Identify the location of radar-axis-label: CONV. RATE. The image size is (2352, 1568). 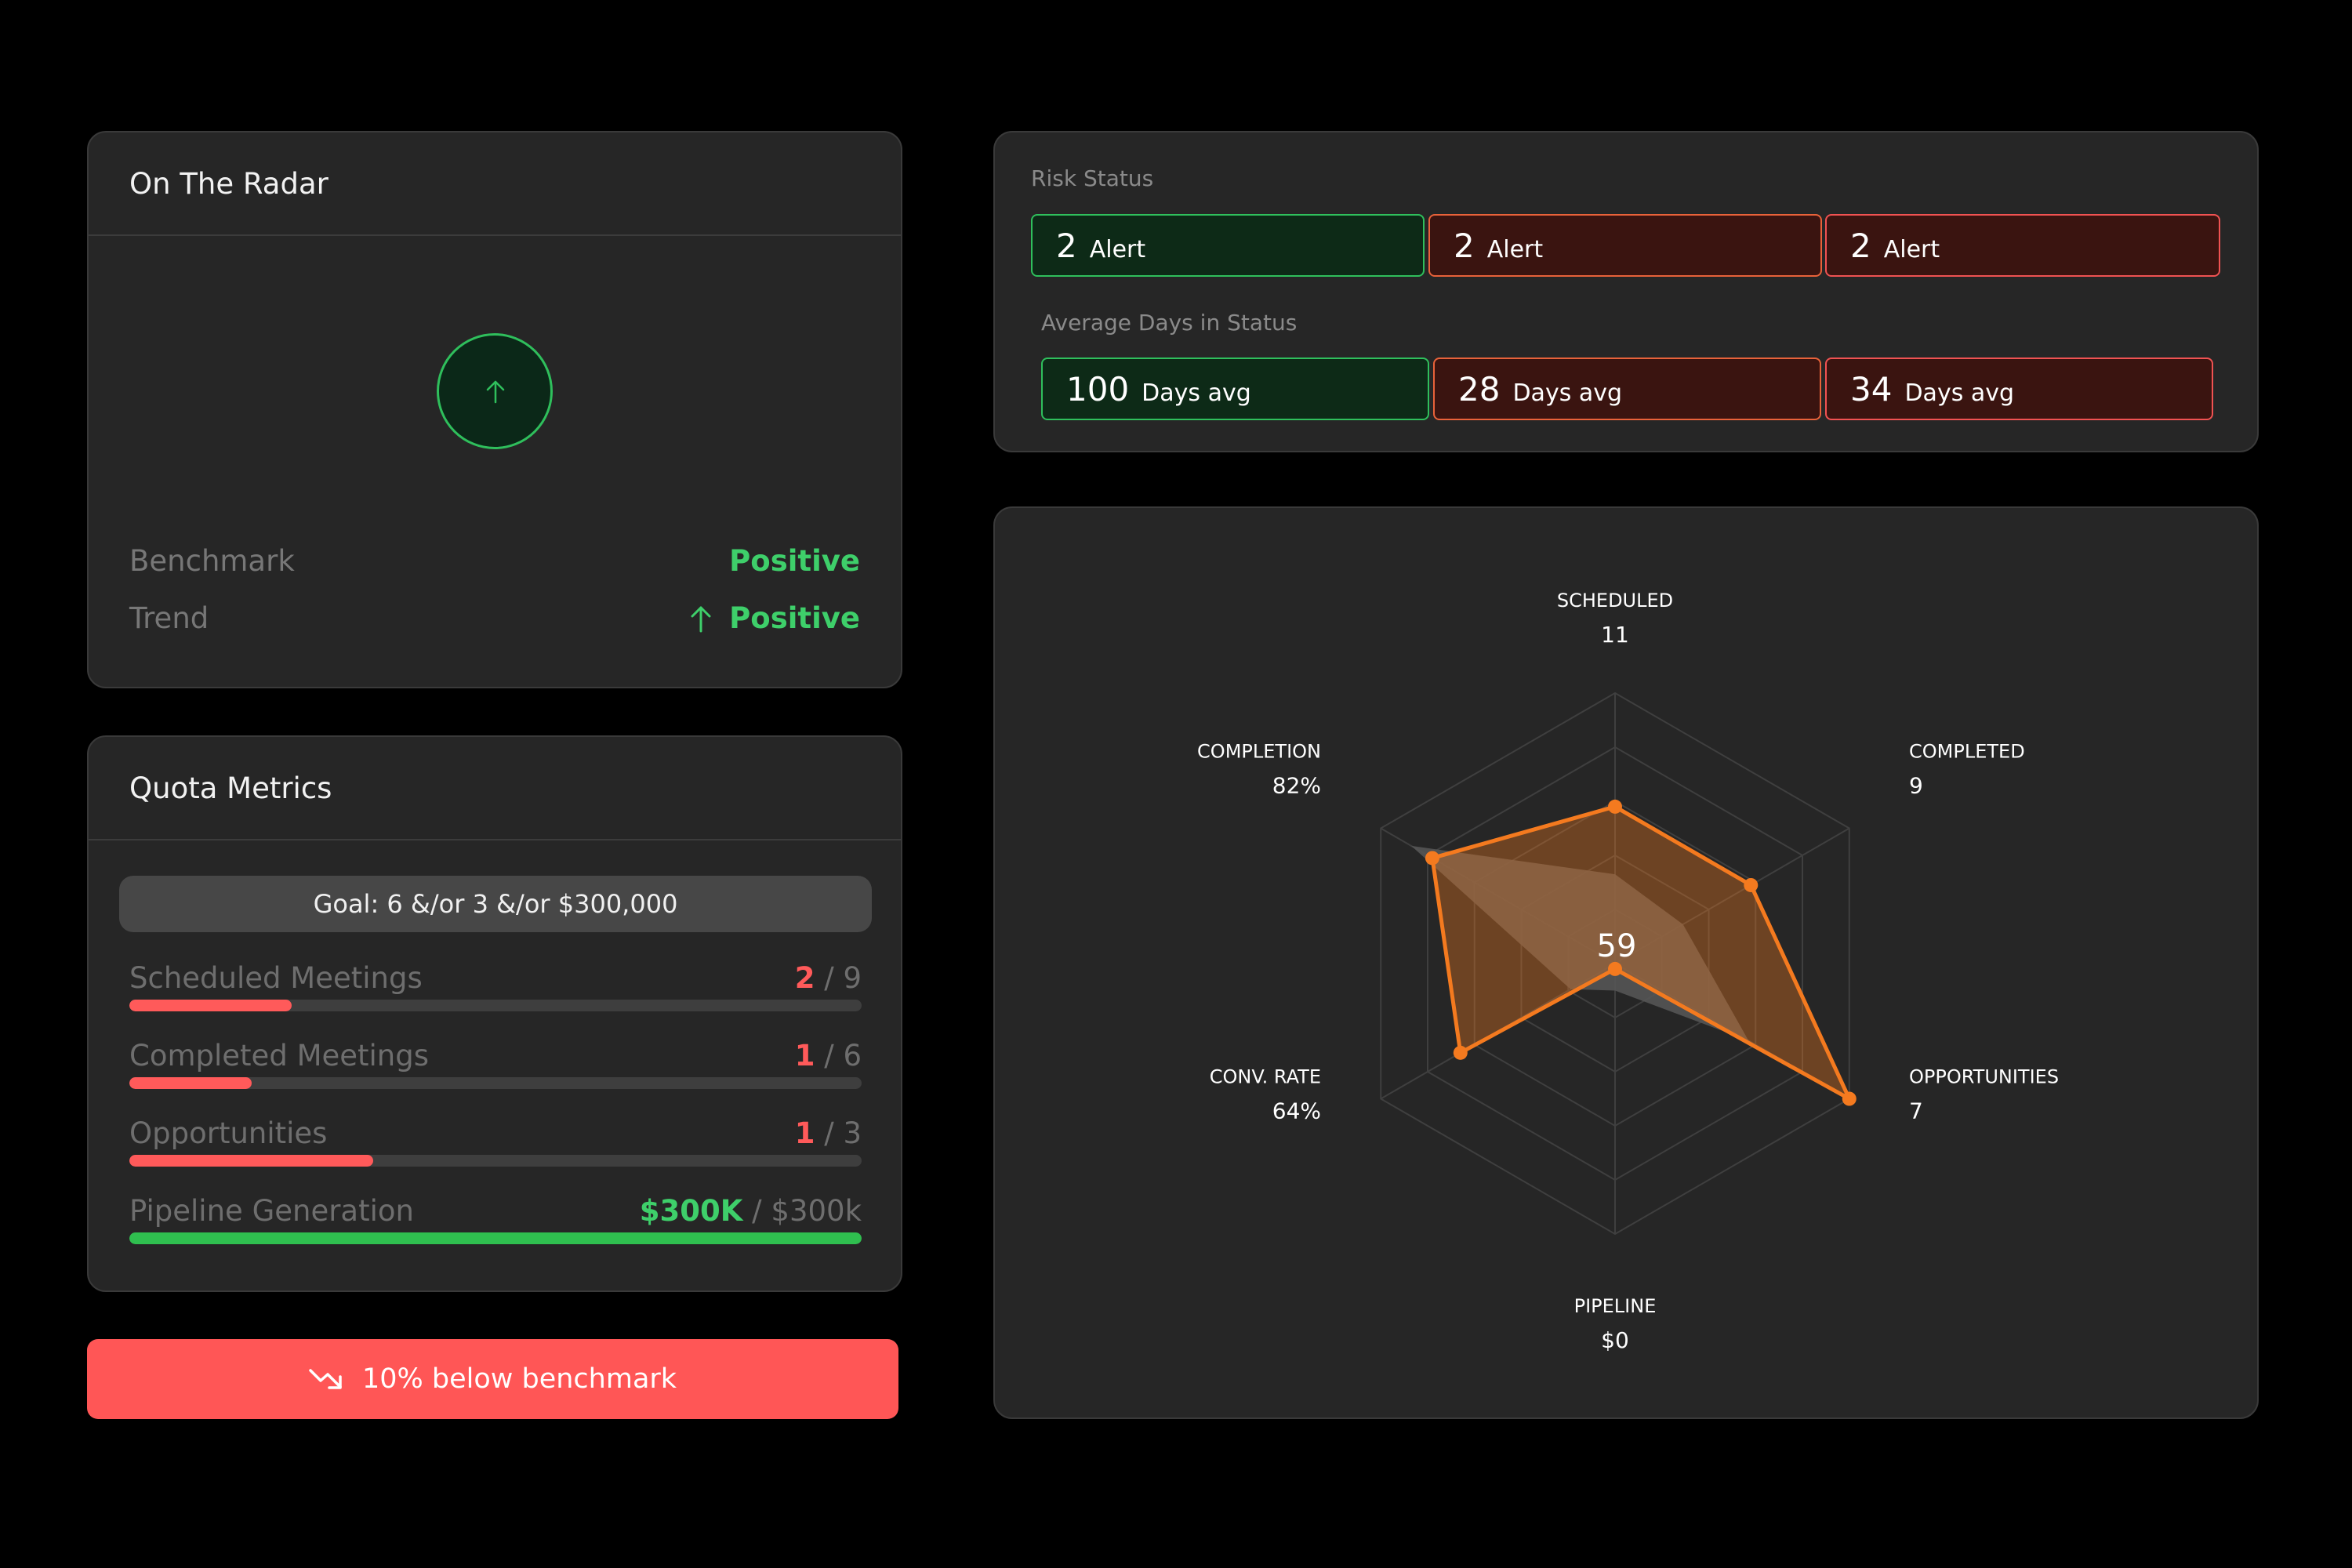
(1265, 1077).